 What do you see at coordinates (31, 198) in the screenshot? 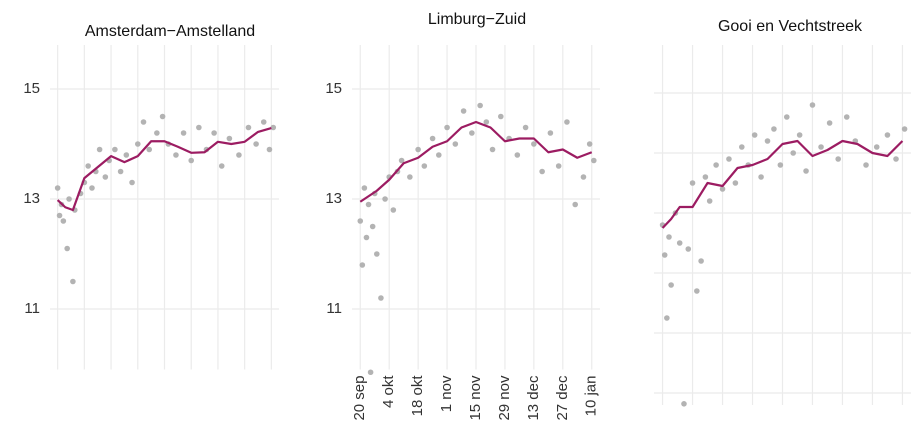
I see `y-tick-label: 13` at bounding box center [31, 198].